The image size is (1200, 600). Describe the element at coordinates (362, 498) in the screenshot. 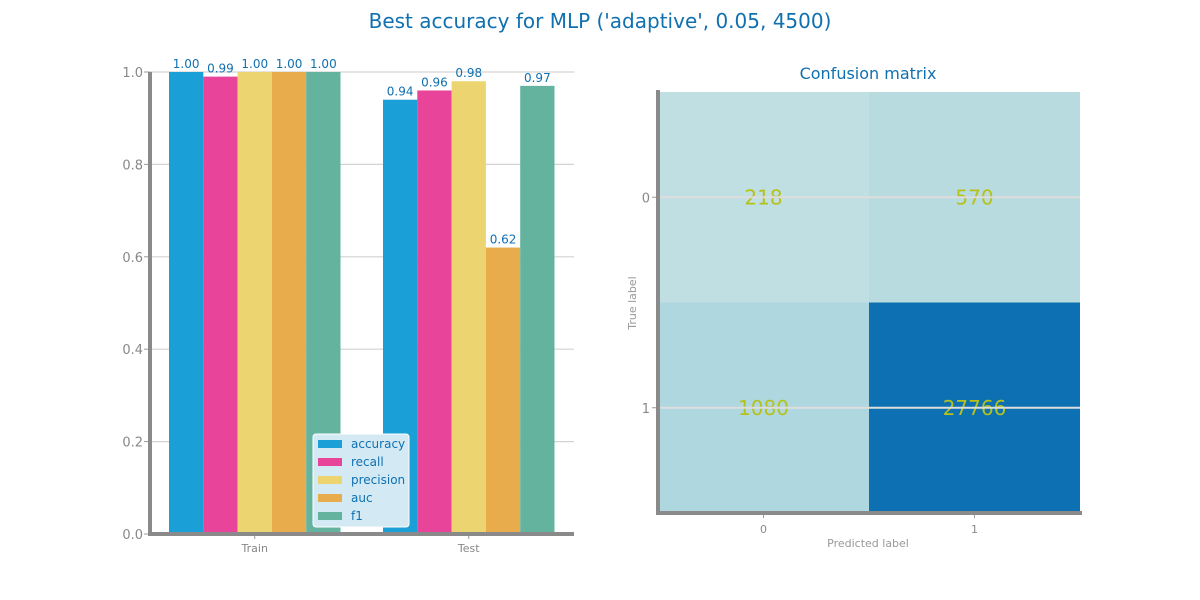

I see `legend-label: auc` at that location.